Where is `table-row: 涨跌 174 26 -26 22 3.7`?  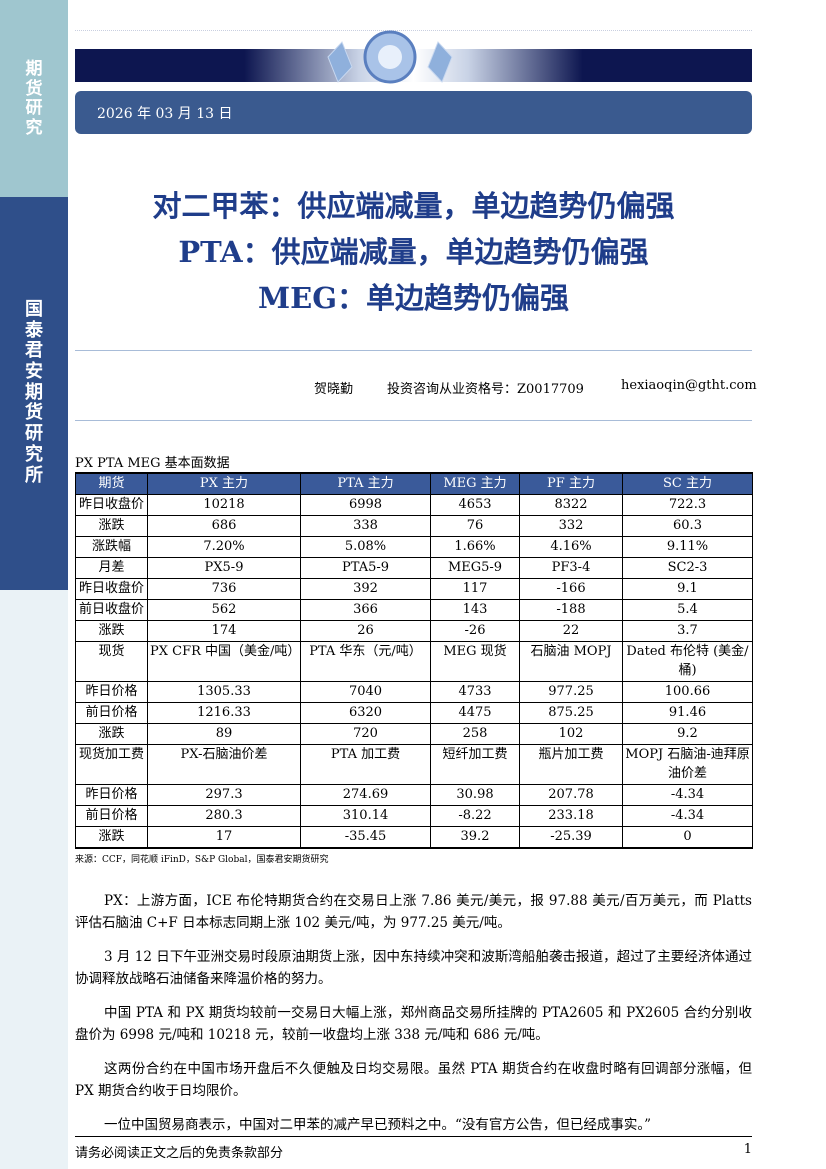
table-row: 涨跌 174 26 -26 22 3.7 is located at coordinates (414, 631).